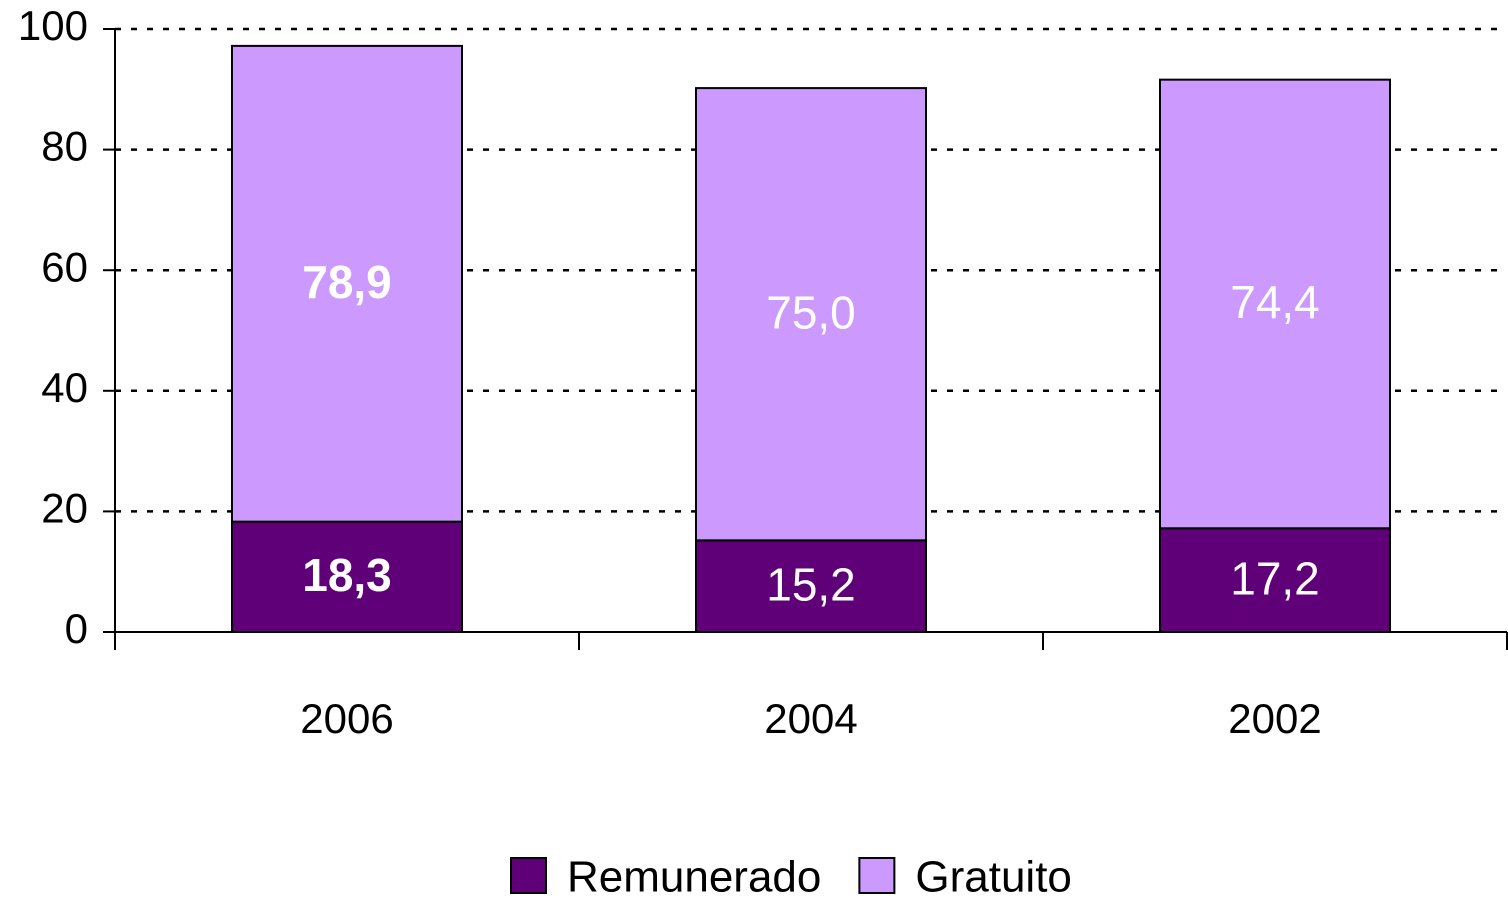 This screenshot has width=1508, height=905. I want to click on data-label: 18,3, so click(347, 575).